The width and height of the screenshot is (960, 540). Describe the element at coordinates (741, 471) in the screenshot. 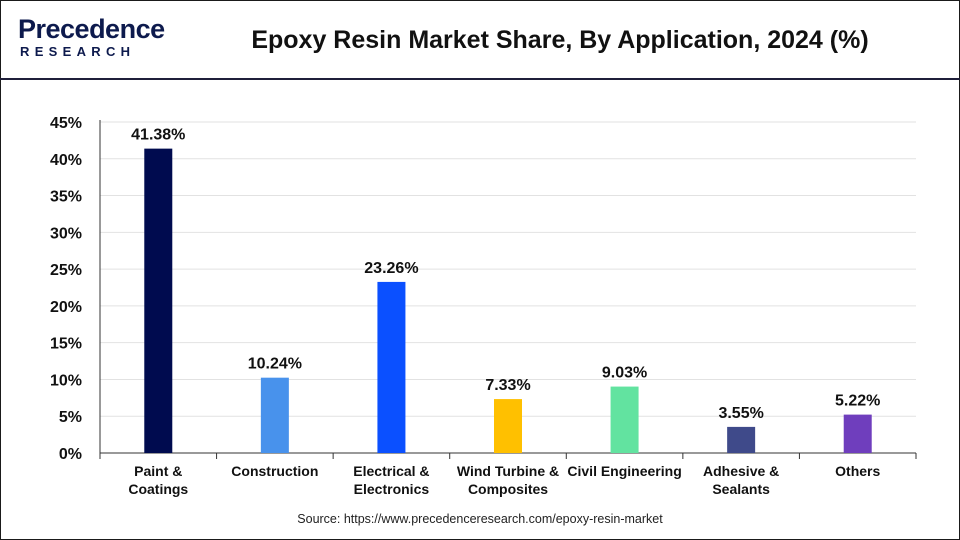

I see `x-tick-label: Adhesive &` at that location.